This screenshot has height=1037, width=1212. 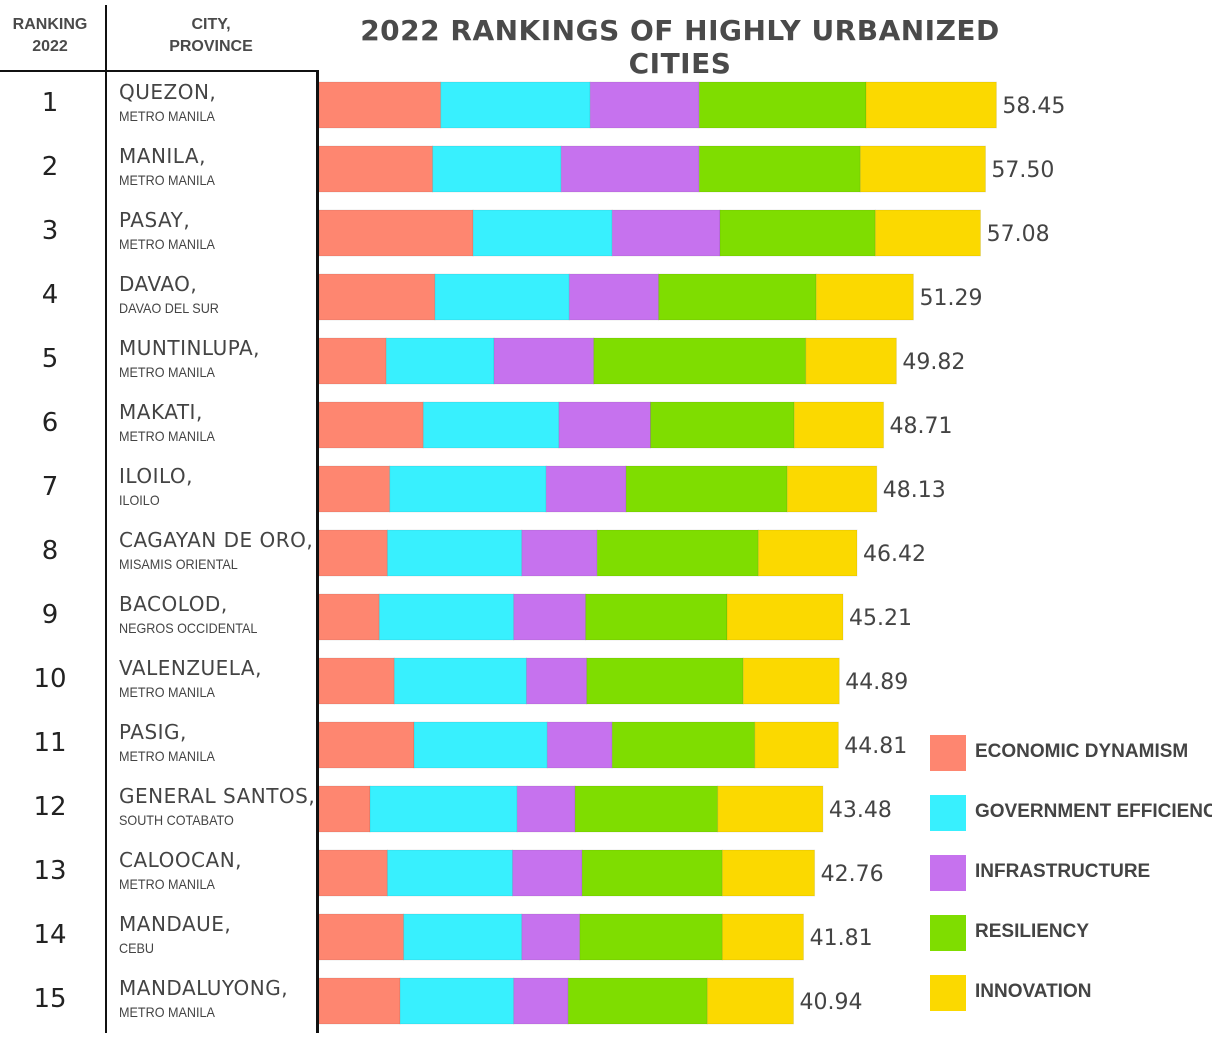 What do you see at coordinates (831, 1002) in the screenshot?
I see `bar-total-label: 40.94` at bounding box center [831, 1002].